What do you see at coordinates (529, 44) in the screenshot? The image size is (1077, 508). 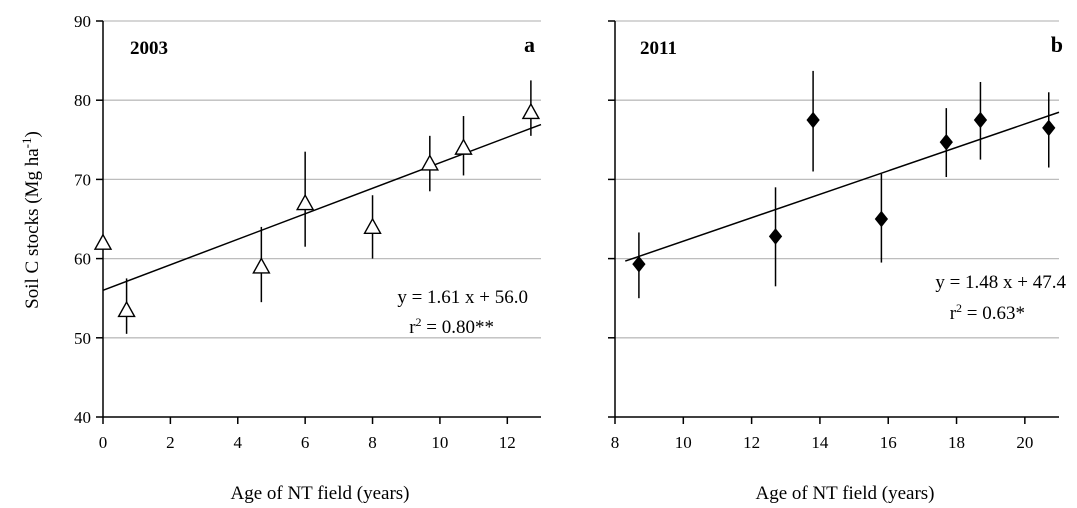 I see `panel-a-letter: a` at bounding box center [529, 44].